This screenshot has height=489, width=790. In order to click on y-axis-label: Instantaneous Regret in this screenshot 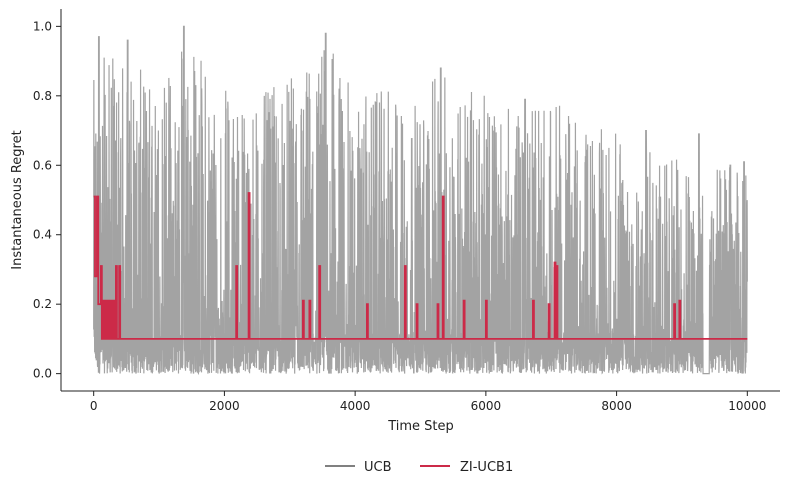, I will do `click(17, 199)`.